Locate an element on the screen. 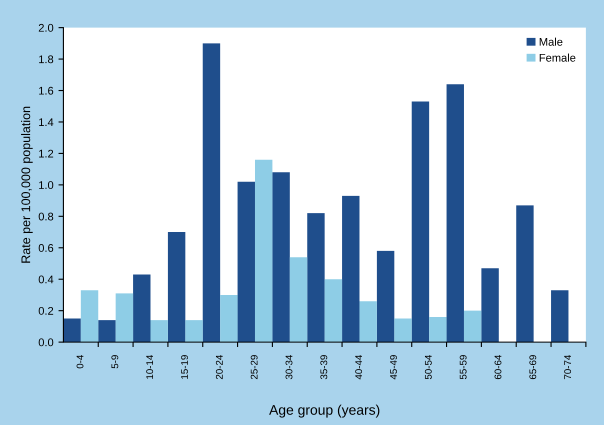  legend-label: Male is located at coordinates (551, 42).